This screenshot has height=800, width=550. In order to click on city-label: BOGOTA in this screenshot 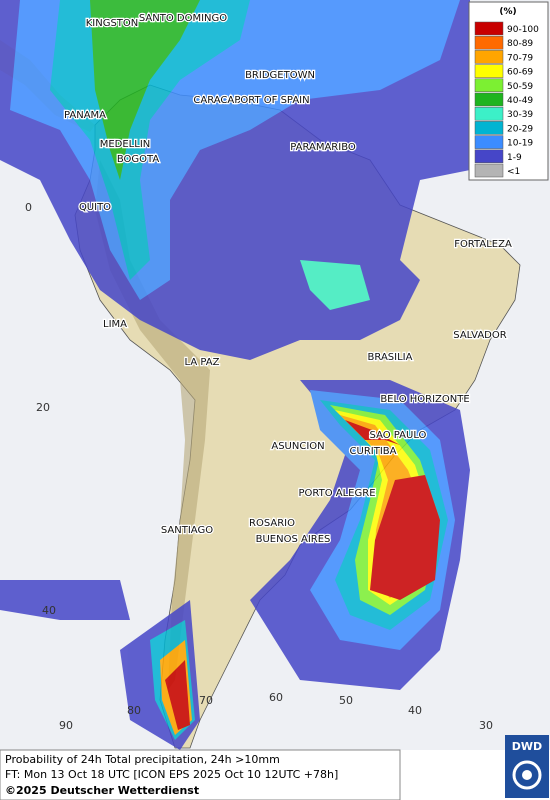, I will do `click(138, 159)`.